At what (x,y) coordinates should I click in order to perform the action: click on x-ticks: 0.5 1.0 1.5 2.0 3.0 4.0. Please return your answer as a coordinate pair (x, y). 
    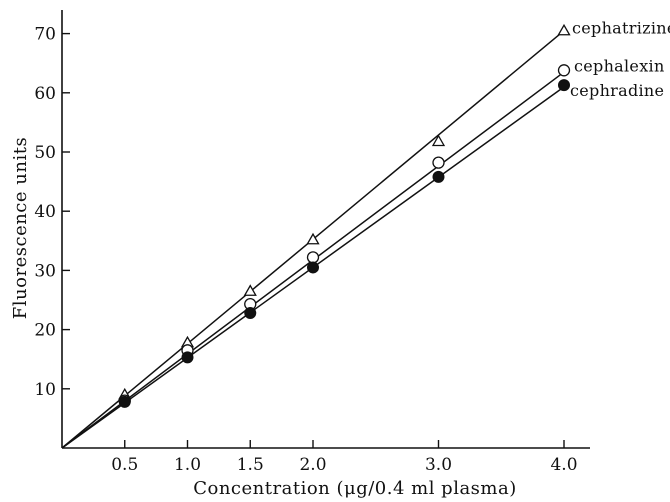
    Looking at the image, I should click on (344, 457).